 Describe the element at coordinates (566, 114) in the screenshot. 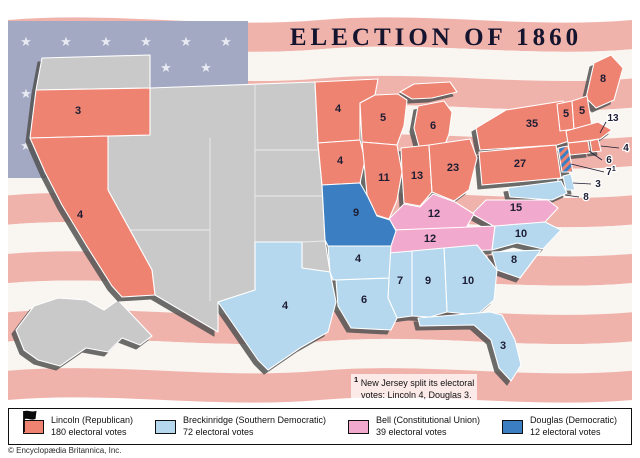

I see `votes-vermont: 5` at that location.